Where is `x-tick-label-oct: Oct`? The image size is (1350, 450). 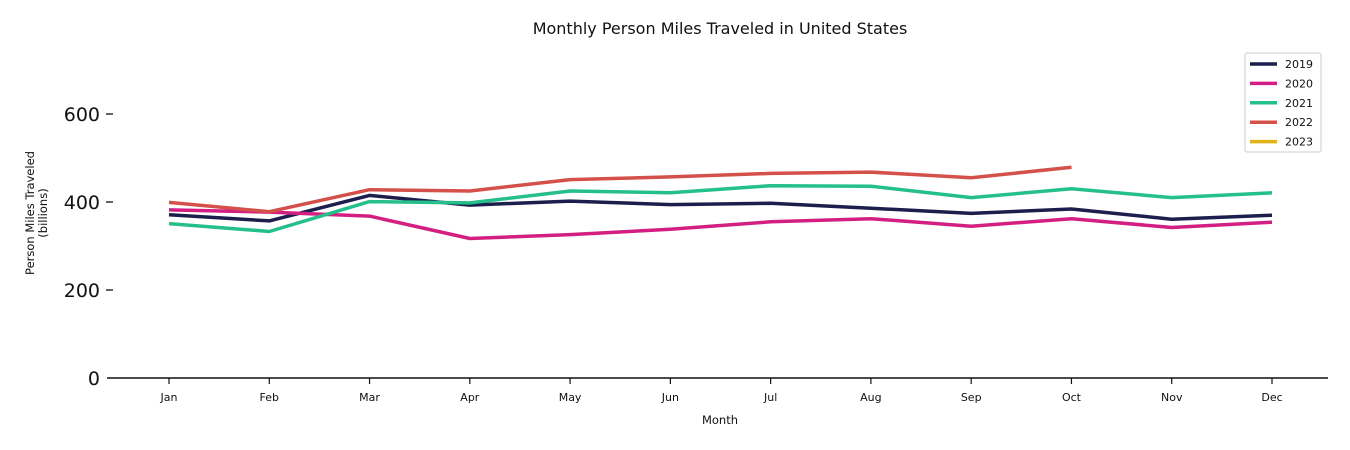 x-tick-label-oct: Oct is located at coordinates (1072, 397).